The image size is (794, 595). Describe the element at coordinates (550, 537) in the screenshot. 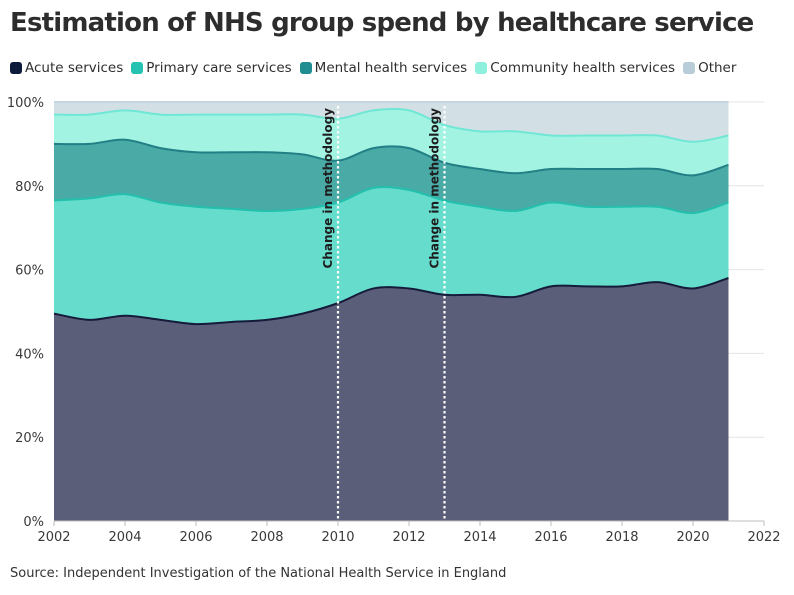

I see `x-tick-label-2016: 2016` at that location.